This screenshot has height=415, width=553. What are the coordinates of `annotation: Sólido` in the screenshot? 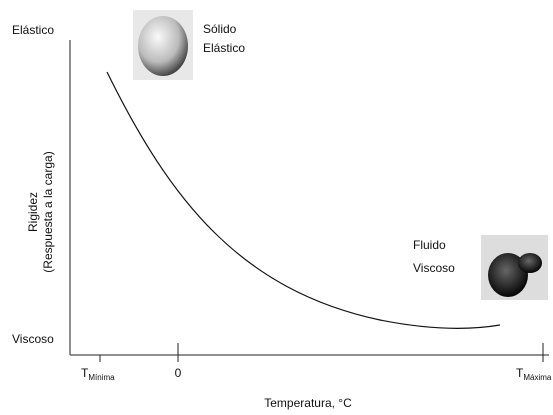 It's located at (220, 29).